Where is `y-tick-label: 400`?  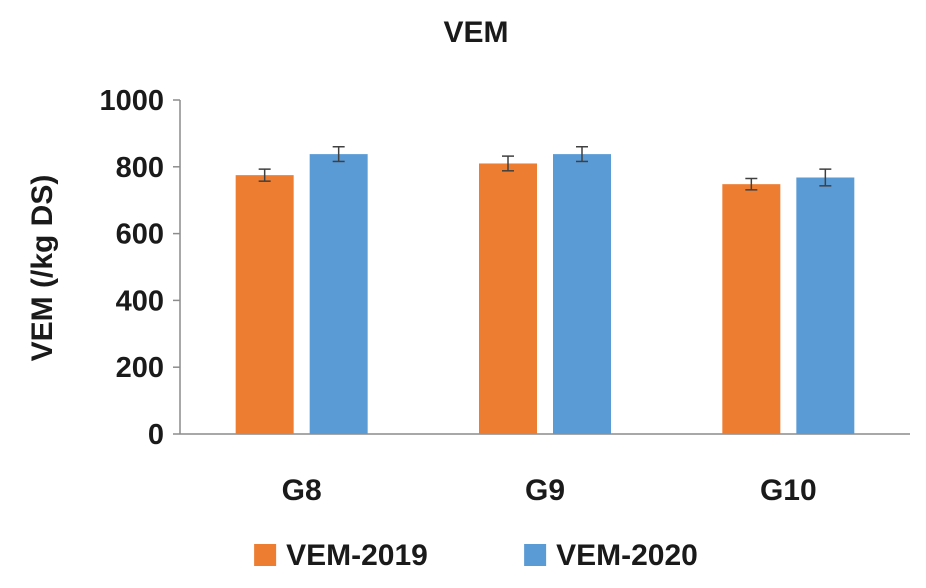
y-tick-label: 400 is located at coordinates (140, 301).